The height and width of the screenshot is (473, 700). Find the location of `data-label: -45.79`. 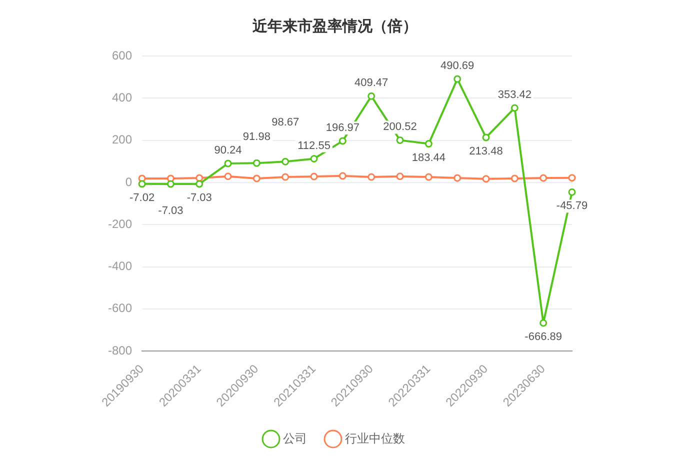

data-label: -45.79 is located at coordinates (572, 206).